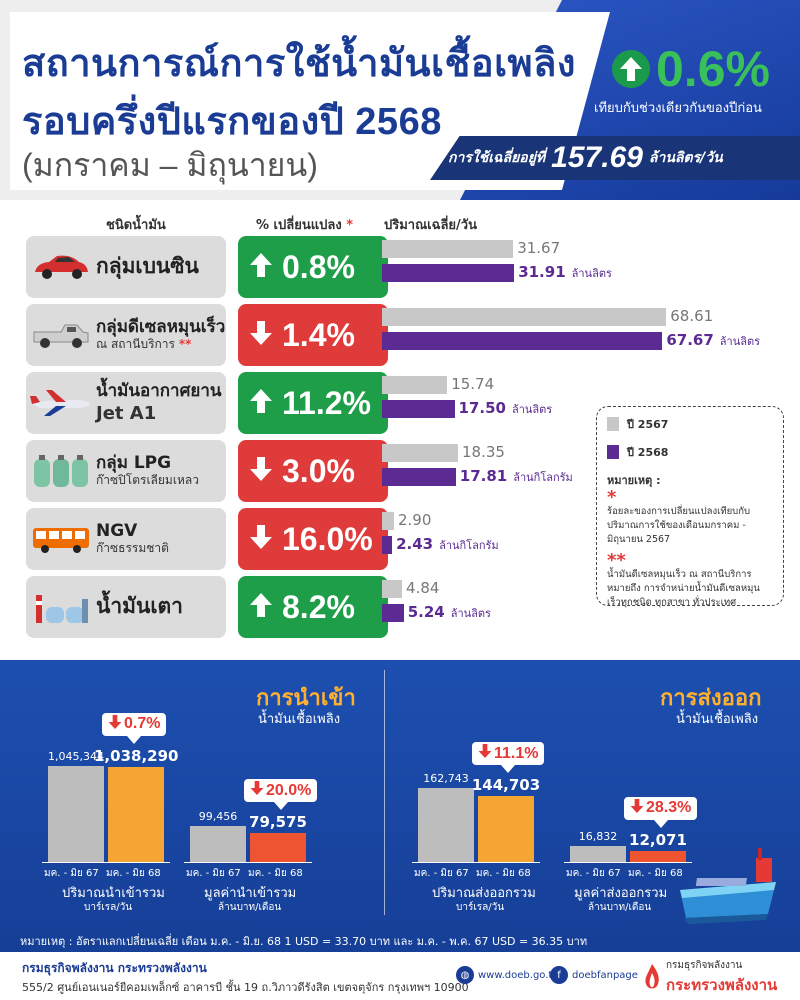 The image size is (800, 1000). I want to click on globe-icon: ◍, so click(465, 975).